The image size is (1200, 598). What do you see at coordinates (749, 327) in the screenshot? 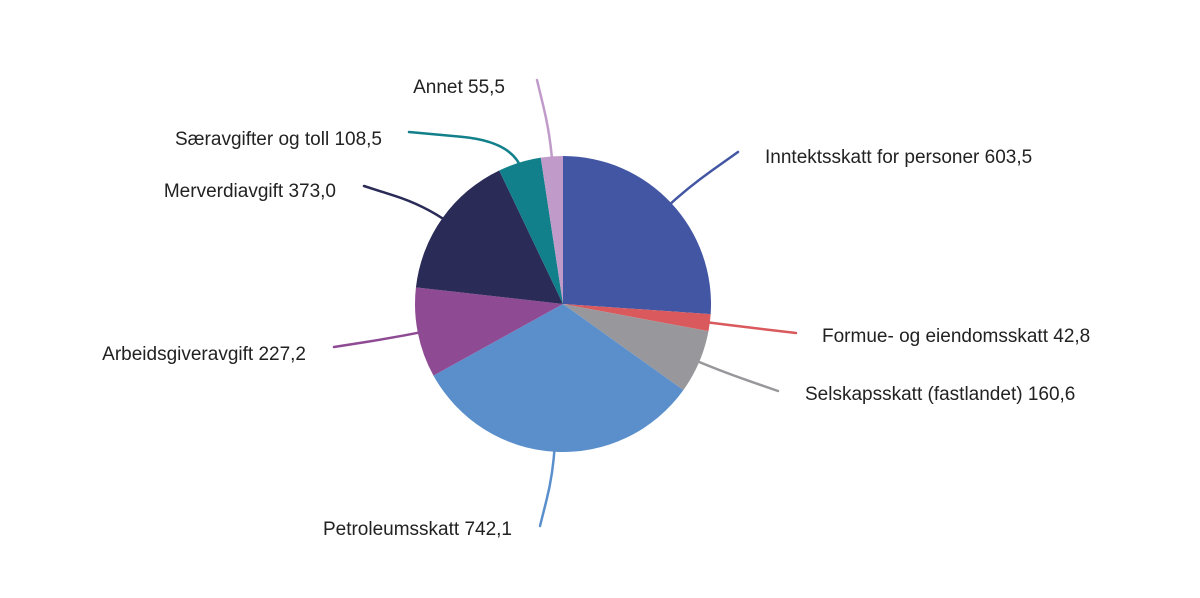
I see `leader-line-formue-og-eiendomsskatt` at bounding box center [749, 327].